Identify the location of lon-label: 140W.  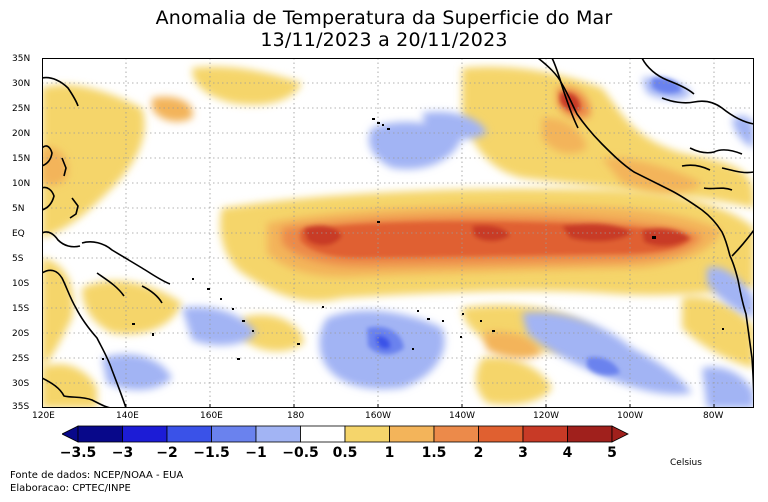
(462, 416).